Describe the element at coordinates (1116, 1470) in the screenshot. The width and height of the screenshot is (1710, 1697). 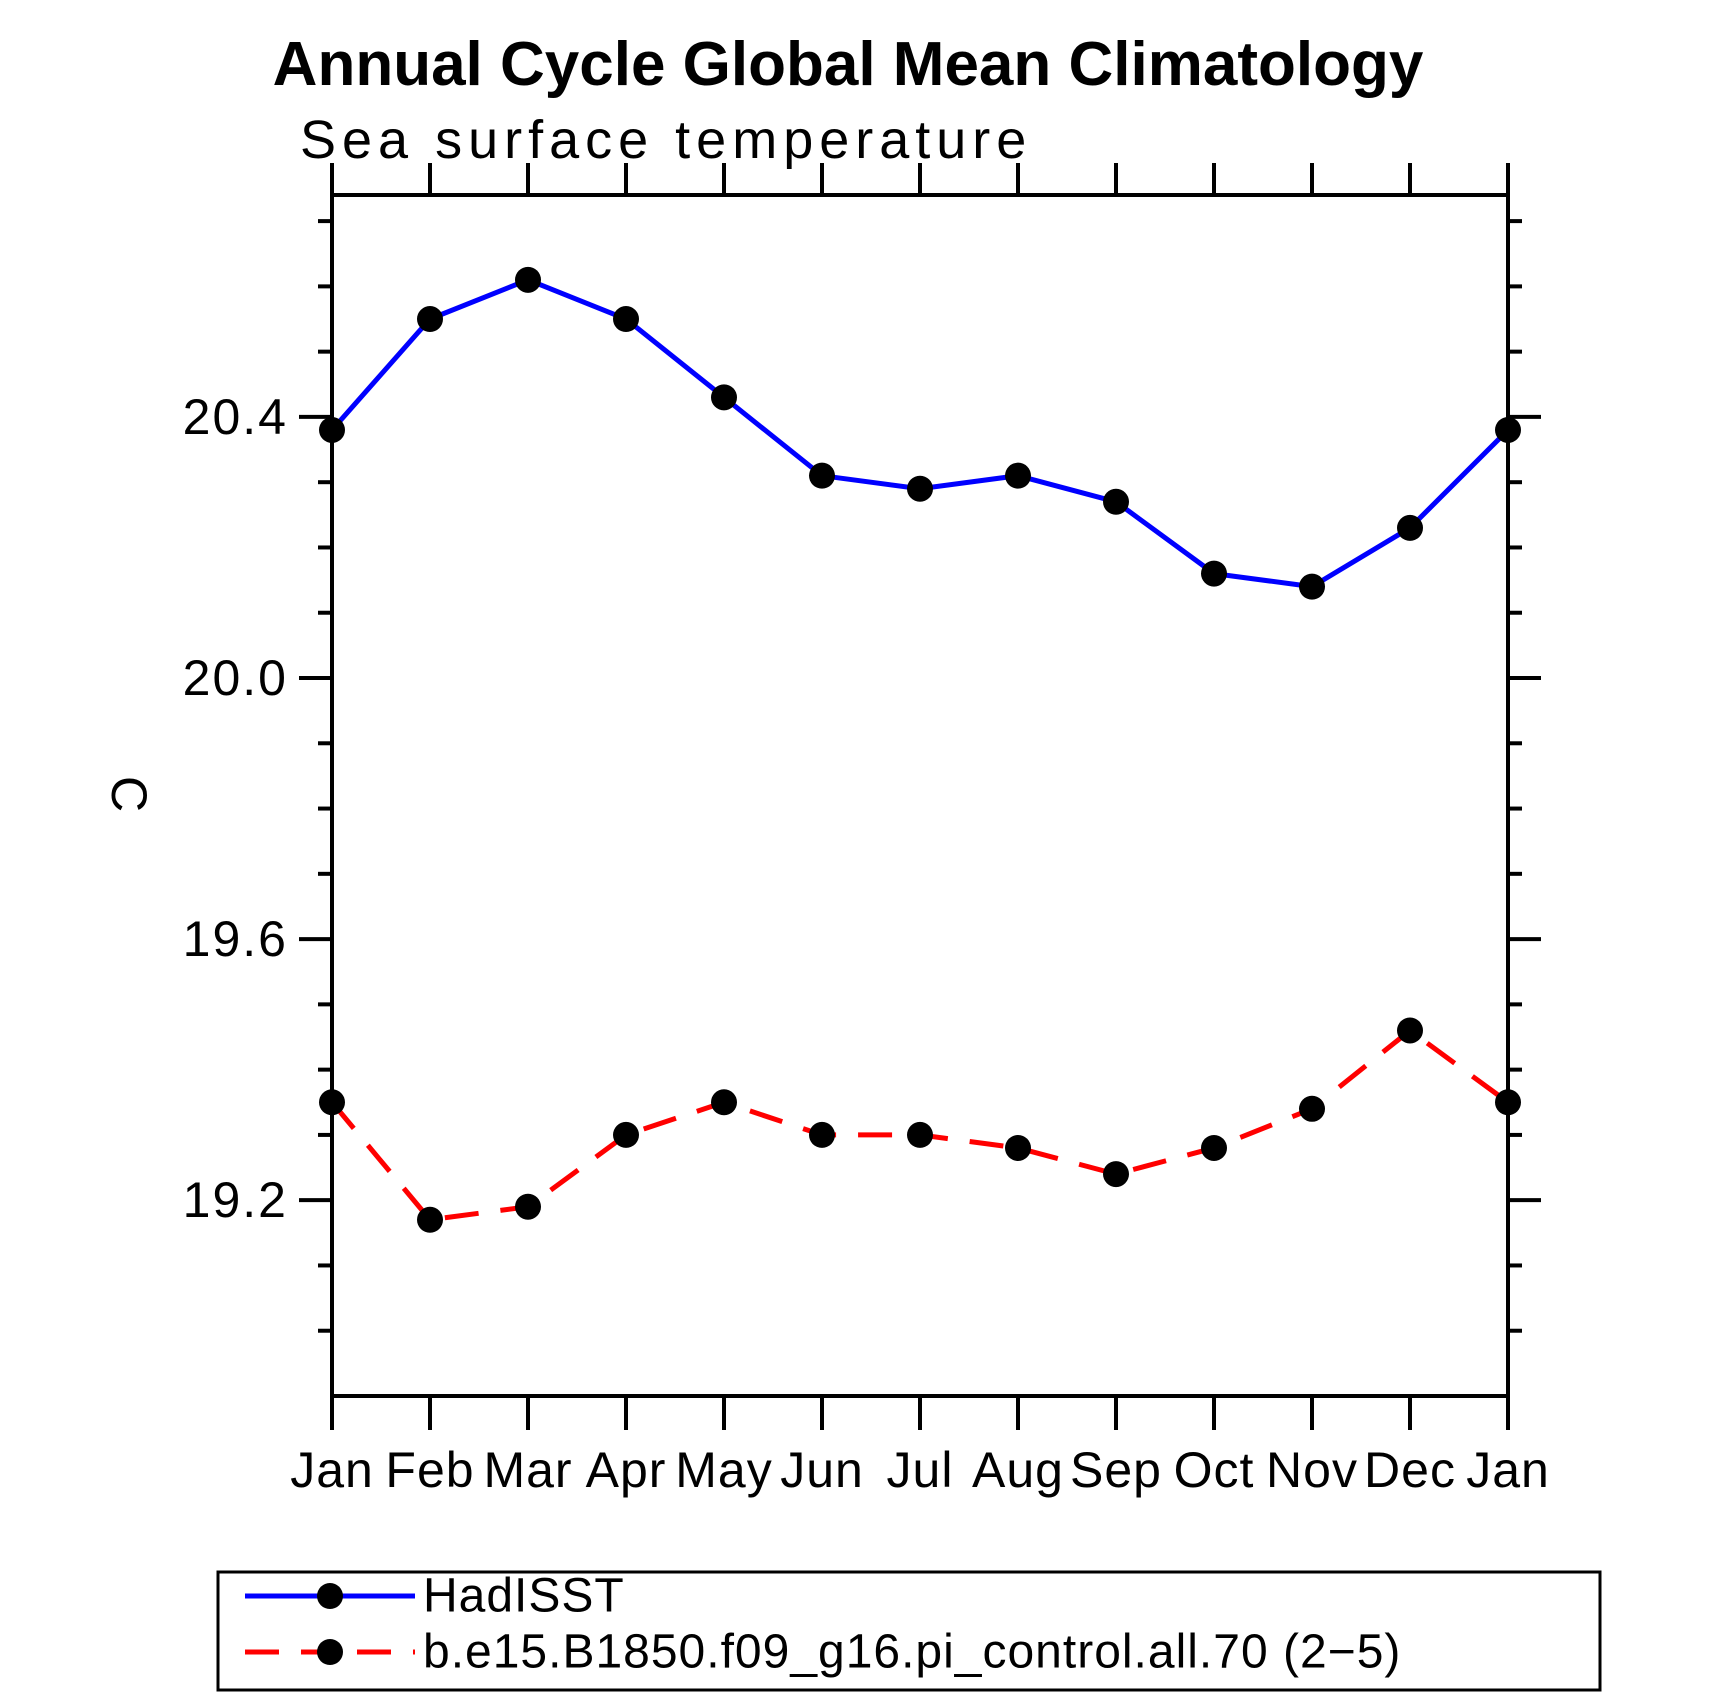
I see `x-tick-label: Sep` at that location.